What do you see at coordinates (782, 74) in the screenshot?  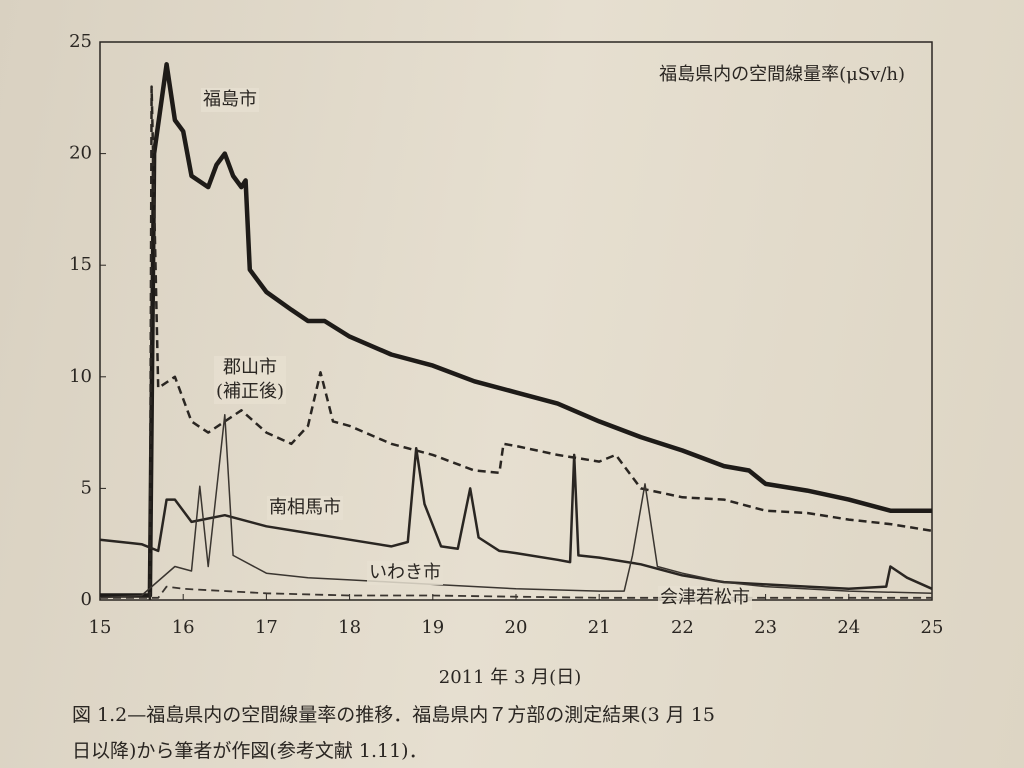 I see `chart-title: 福島県内の空間線量率(μSv/h)` at bounding box center [782, 74].